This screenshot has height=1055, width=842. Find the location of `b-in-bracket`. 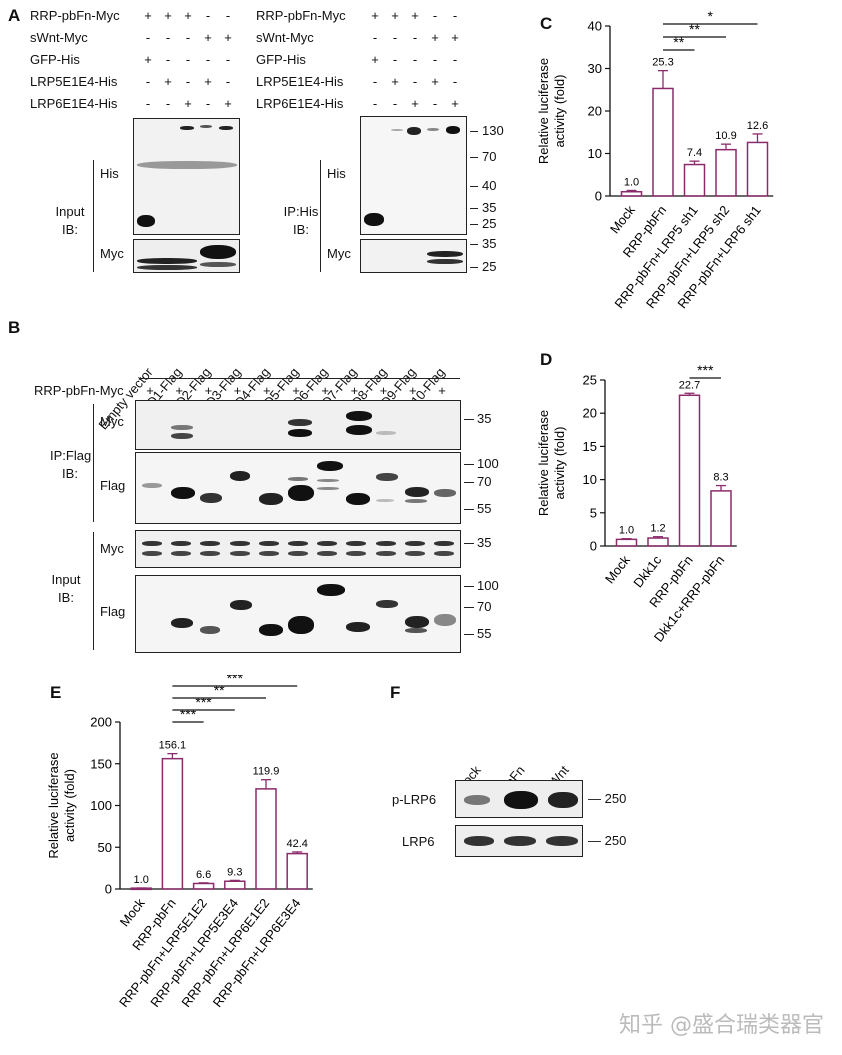

b-in-bracket is located at coordinates (93, 591).